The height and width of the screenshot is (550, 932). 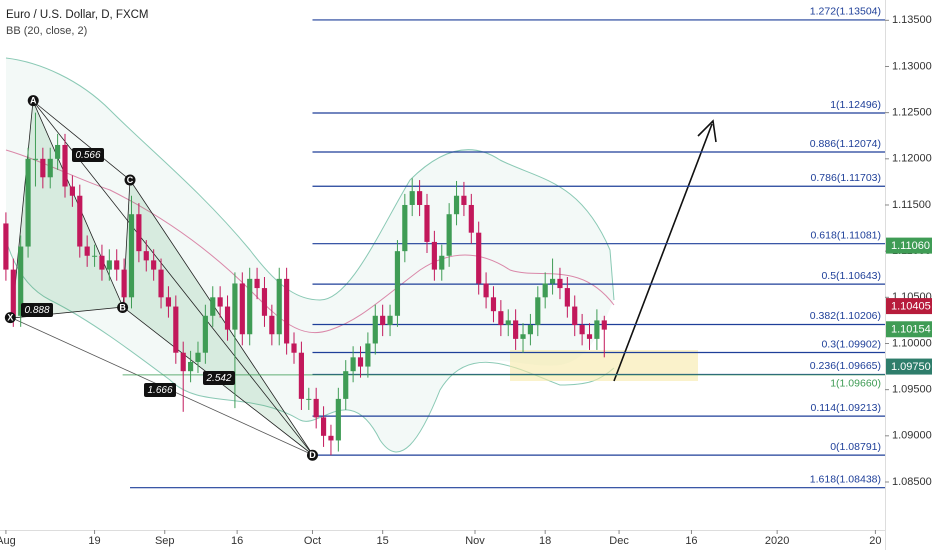 I want to click on x-tick-label: 15, so click(x=383, y=541).